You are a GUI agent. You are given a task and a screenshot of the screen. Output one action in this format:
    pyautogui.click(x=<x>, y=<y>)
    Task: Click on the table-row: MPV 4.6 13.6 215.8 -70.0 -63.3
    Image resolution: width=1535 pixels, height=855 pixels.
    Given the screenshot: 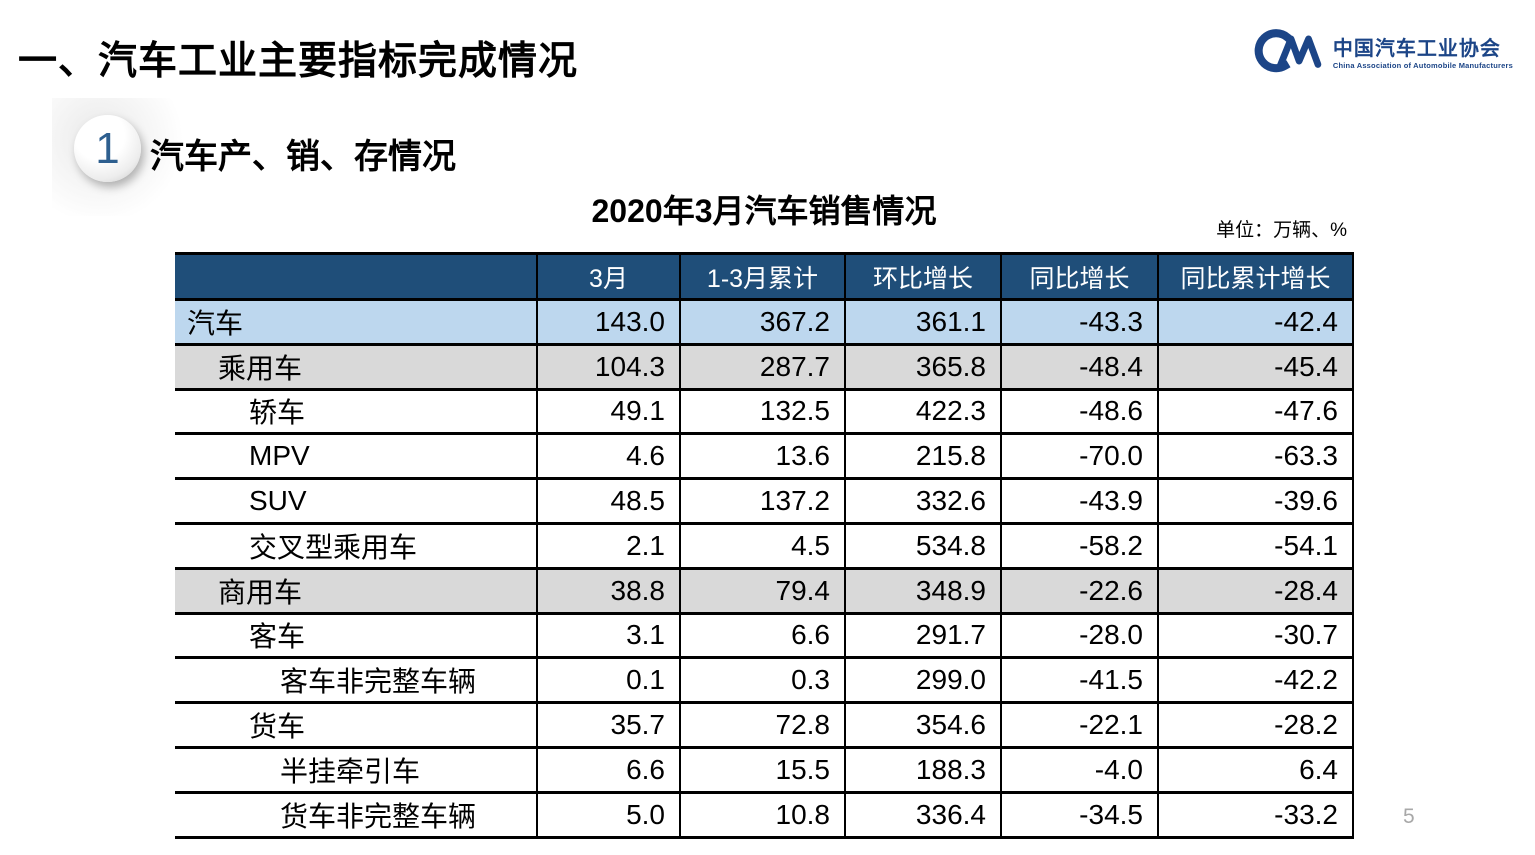 What is the action you would take?
    pyautogui.click(x=764, y=456)
    